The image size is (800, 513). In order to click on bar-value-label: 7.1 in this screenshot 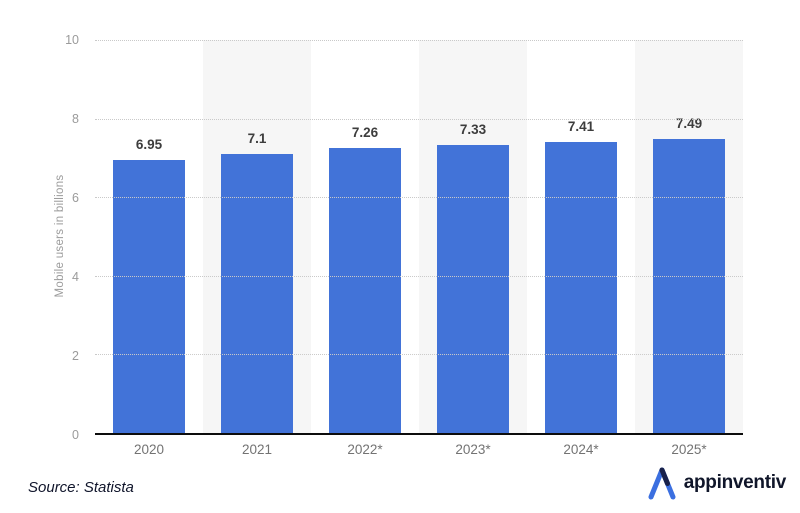, I will do `click(257, 138)`.